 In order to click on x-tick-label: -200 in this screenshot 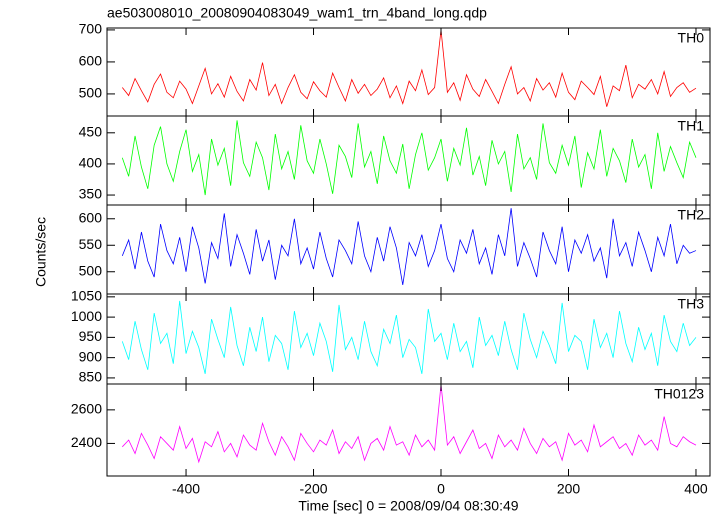, I will do `click(314, 489)`.